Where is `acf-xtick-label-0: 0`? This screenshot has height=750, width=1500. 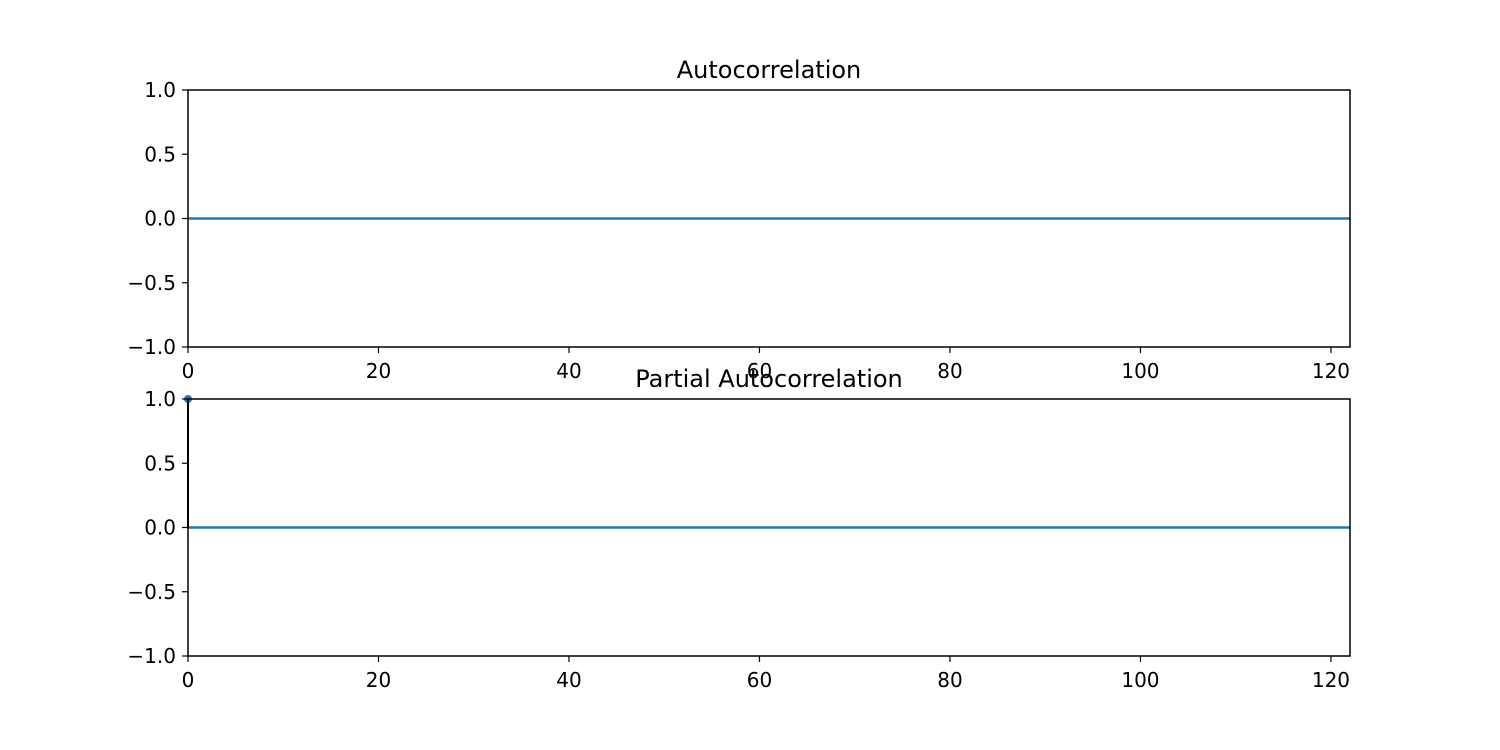
acf-xtick-label-0: 0 is located at coordinates (188, 371).